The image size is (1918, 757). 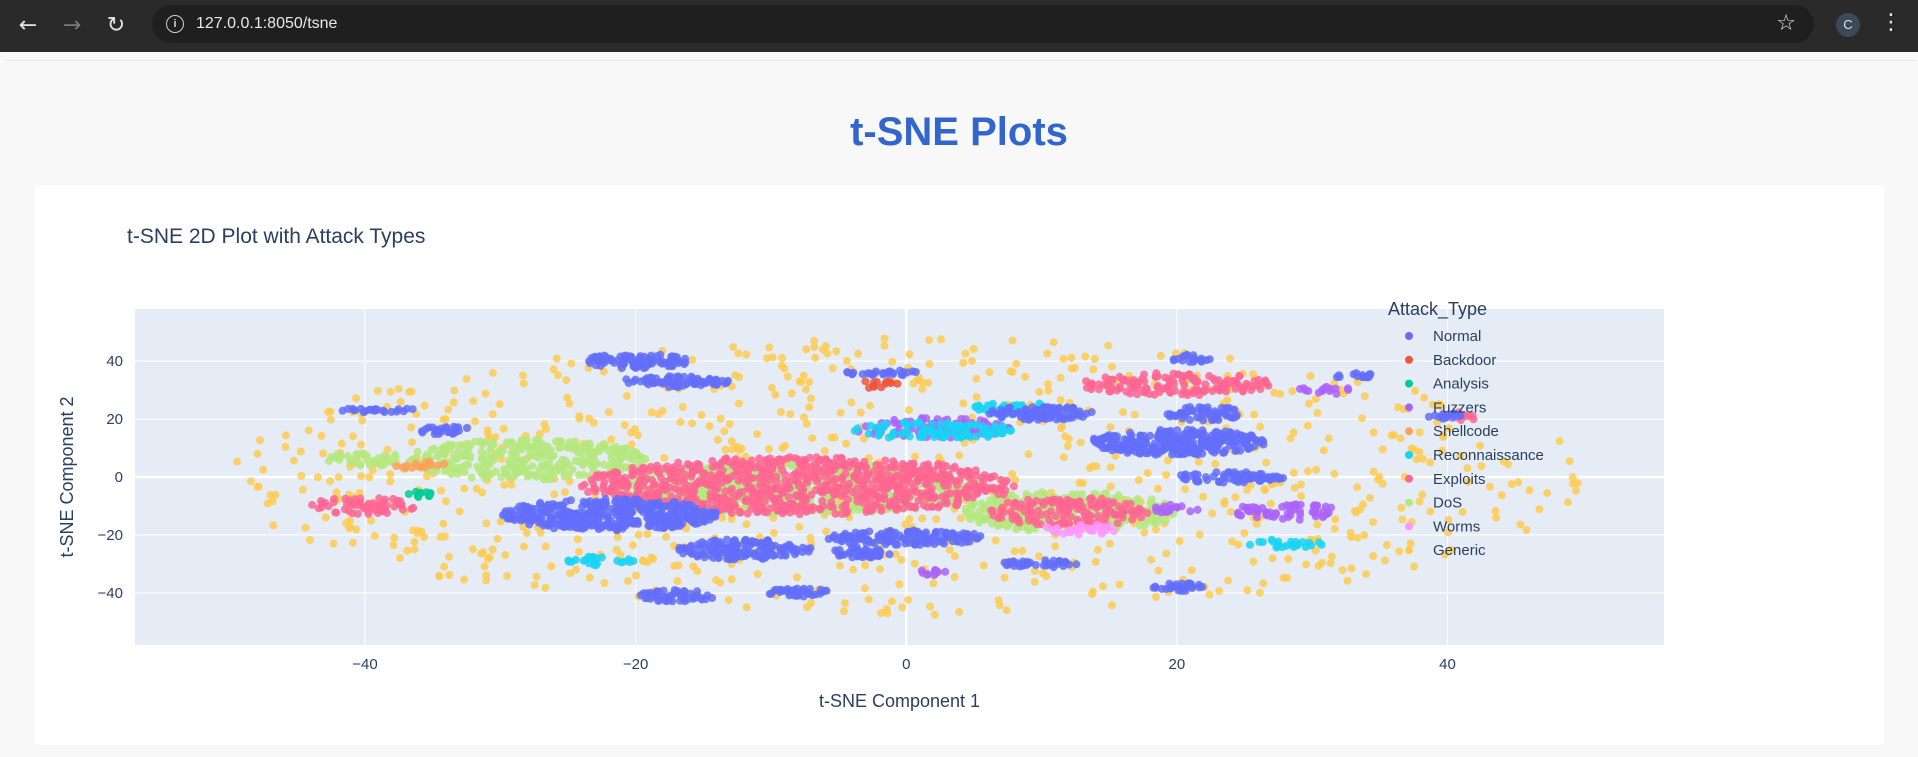 What do you see at coordinates (1848, 25) in the screenshot?
I see `profile-avatar: C` at bounding box center [1848, 25].